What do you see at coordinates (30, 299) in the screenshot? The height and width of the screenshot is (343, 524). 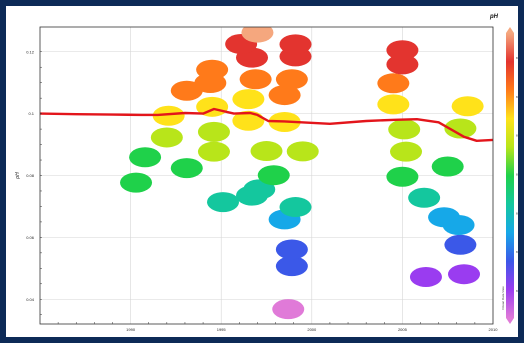 I see `y-tick-label: 0.04` at bounding box center [30, 299].